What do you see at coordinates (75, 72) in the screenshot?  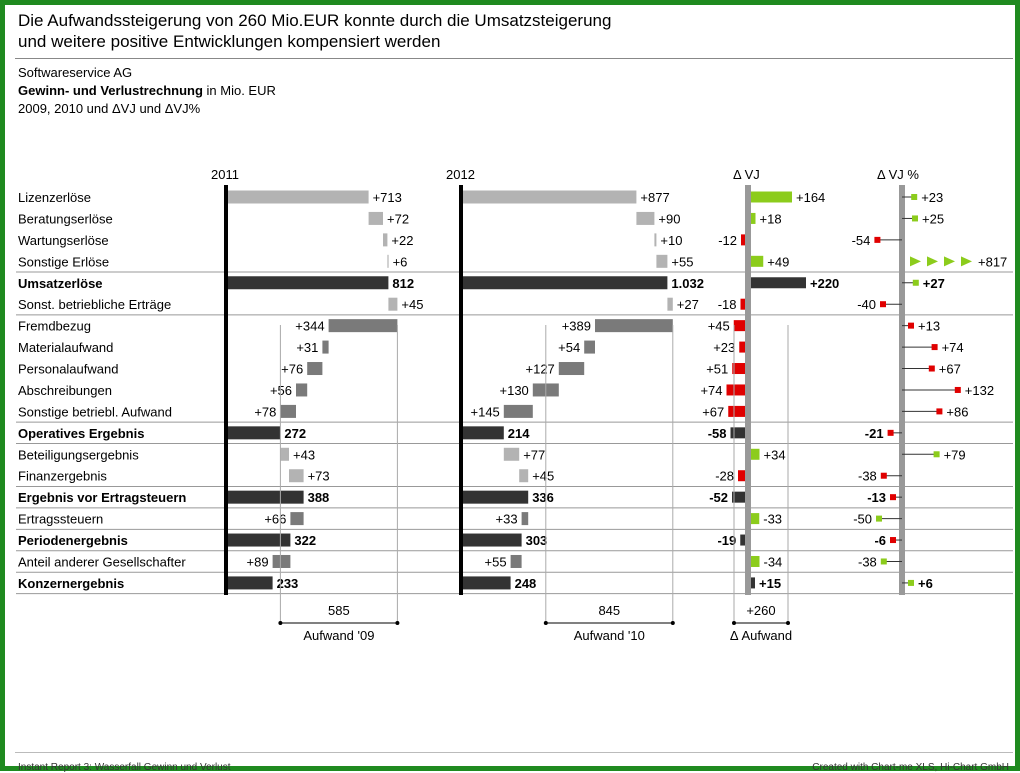 I see `company-name: Softwareservice AG` at bounding box center [75, 72].